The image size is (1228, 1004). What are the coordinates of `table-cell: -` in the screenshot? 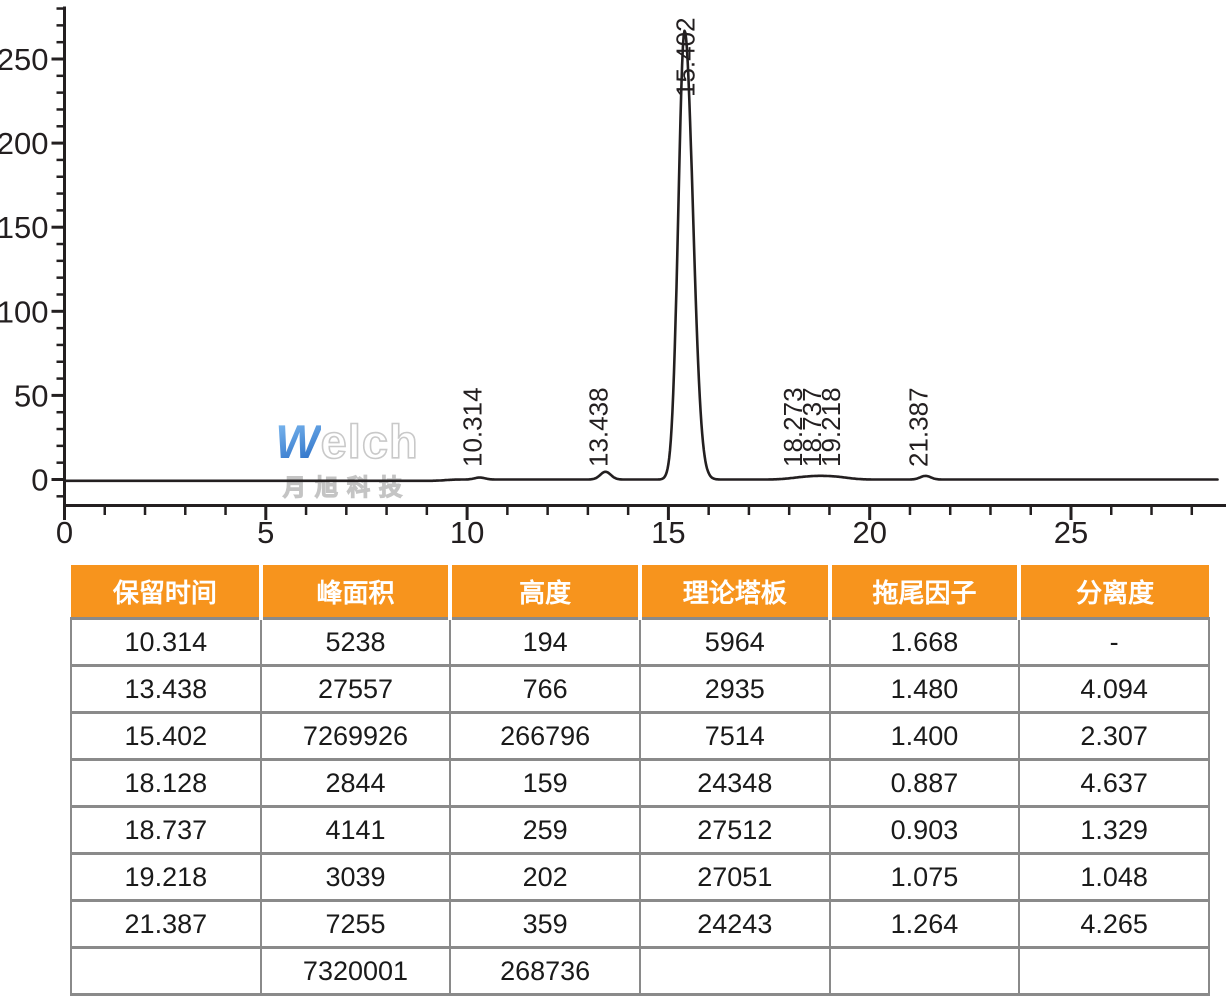 It's located at (1114, 642).